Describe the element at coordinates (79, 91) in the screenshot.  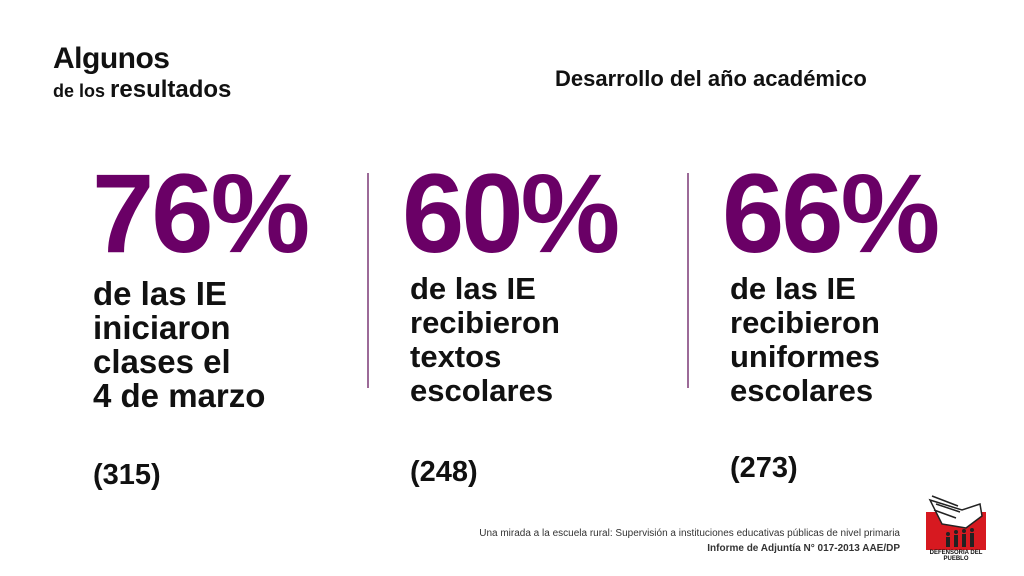
I see `title-small: de los` at that location.